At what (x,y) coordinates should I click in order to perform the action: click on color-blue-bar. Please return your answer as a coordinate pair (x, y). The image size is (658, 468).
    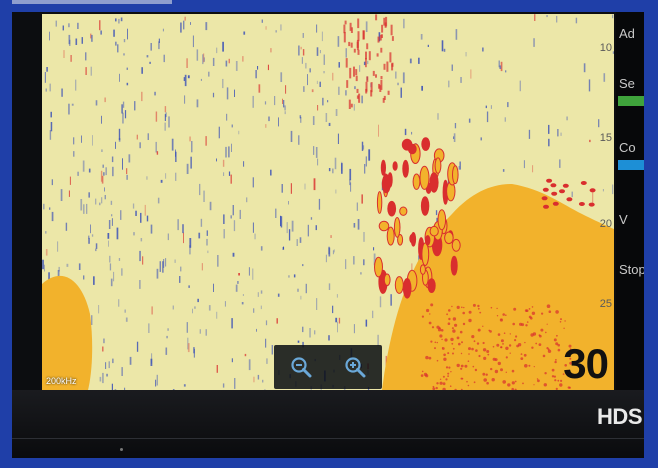
    Looking at the image, I should click on (631, 165).